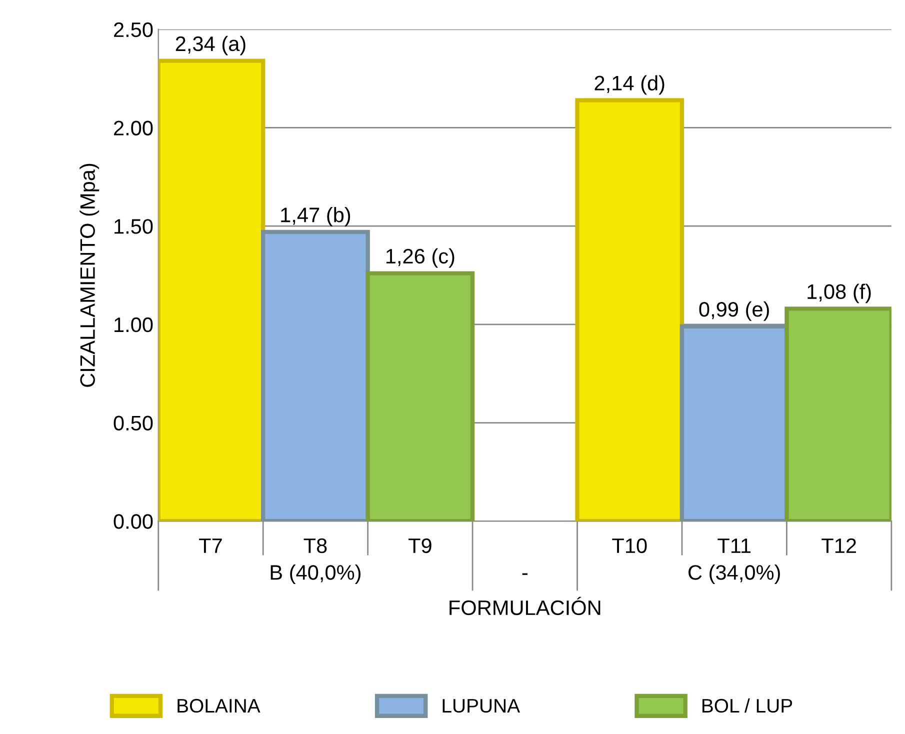 Image resolution: width=905 pixels, height=734 pixels. Describe the element at coordinates (133, 30) in the screenshot. I see `y-tick-label: 2.50` at that location.